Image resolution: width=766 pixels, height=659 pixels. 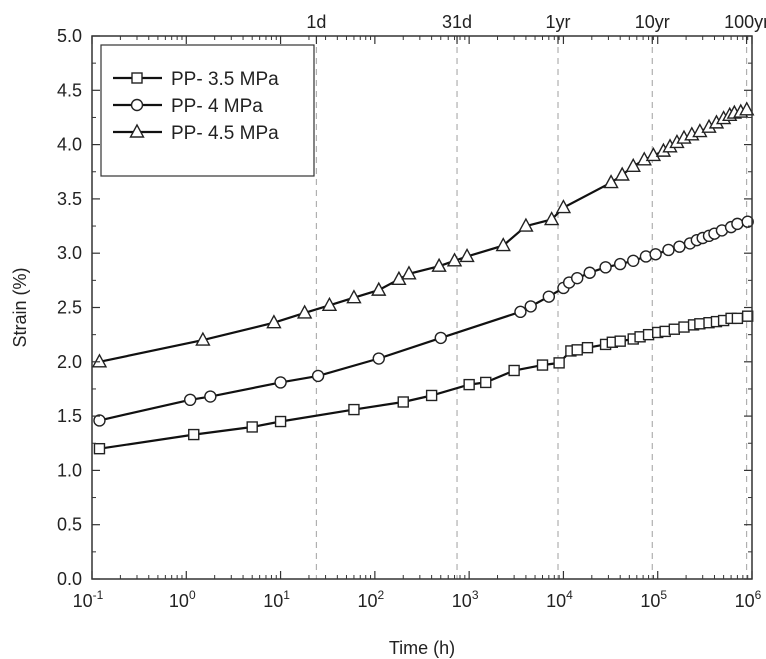 I want to click on top-tick-label: 1yr, so click(x=557, y=22).